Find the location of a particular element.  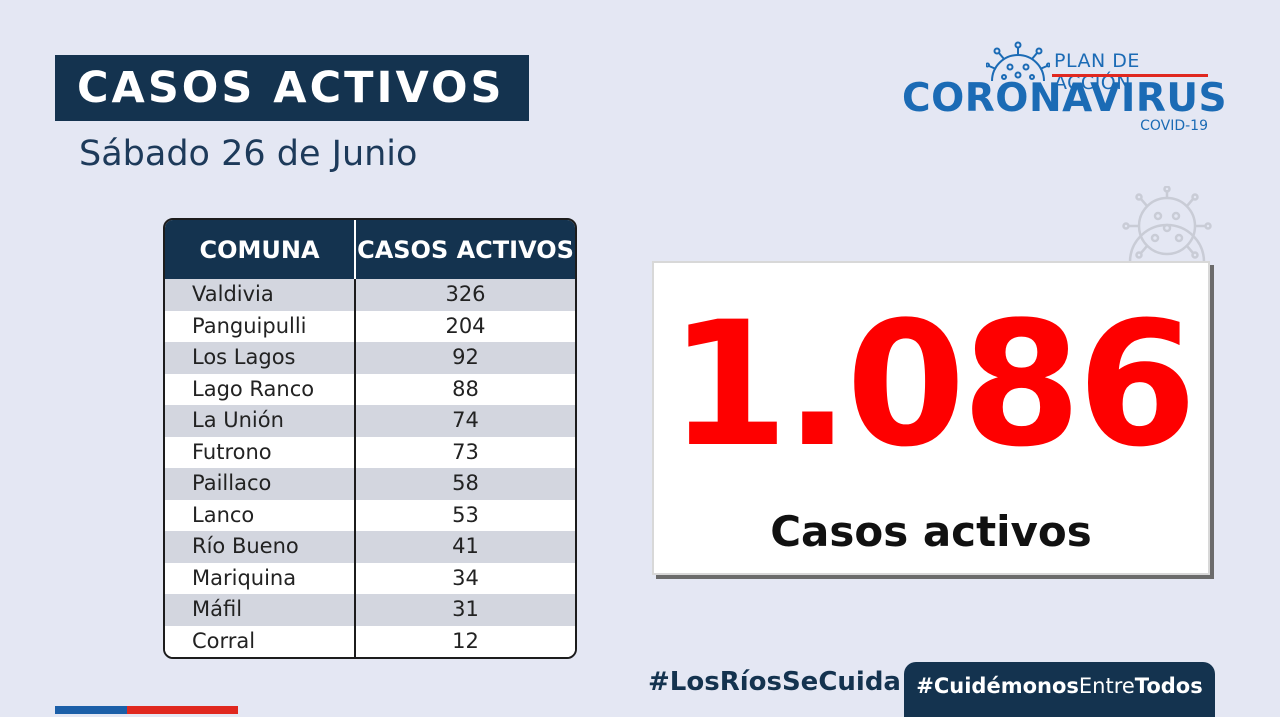

table-row: Máfil 31 is located at coordinates (370, 610).